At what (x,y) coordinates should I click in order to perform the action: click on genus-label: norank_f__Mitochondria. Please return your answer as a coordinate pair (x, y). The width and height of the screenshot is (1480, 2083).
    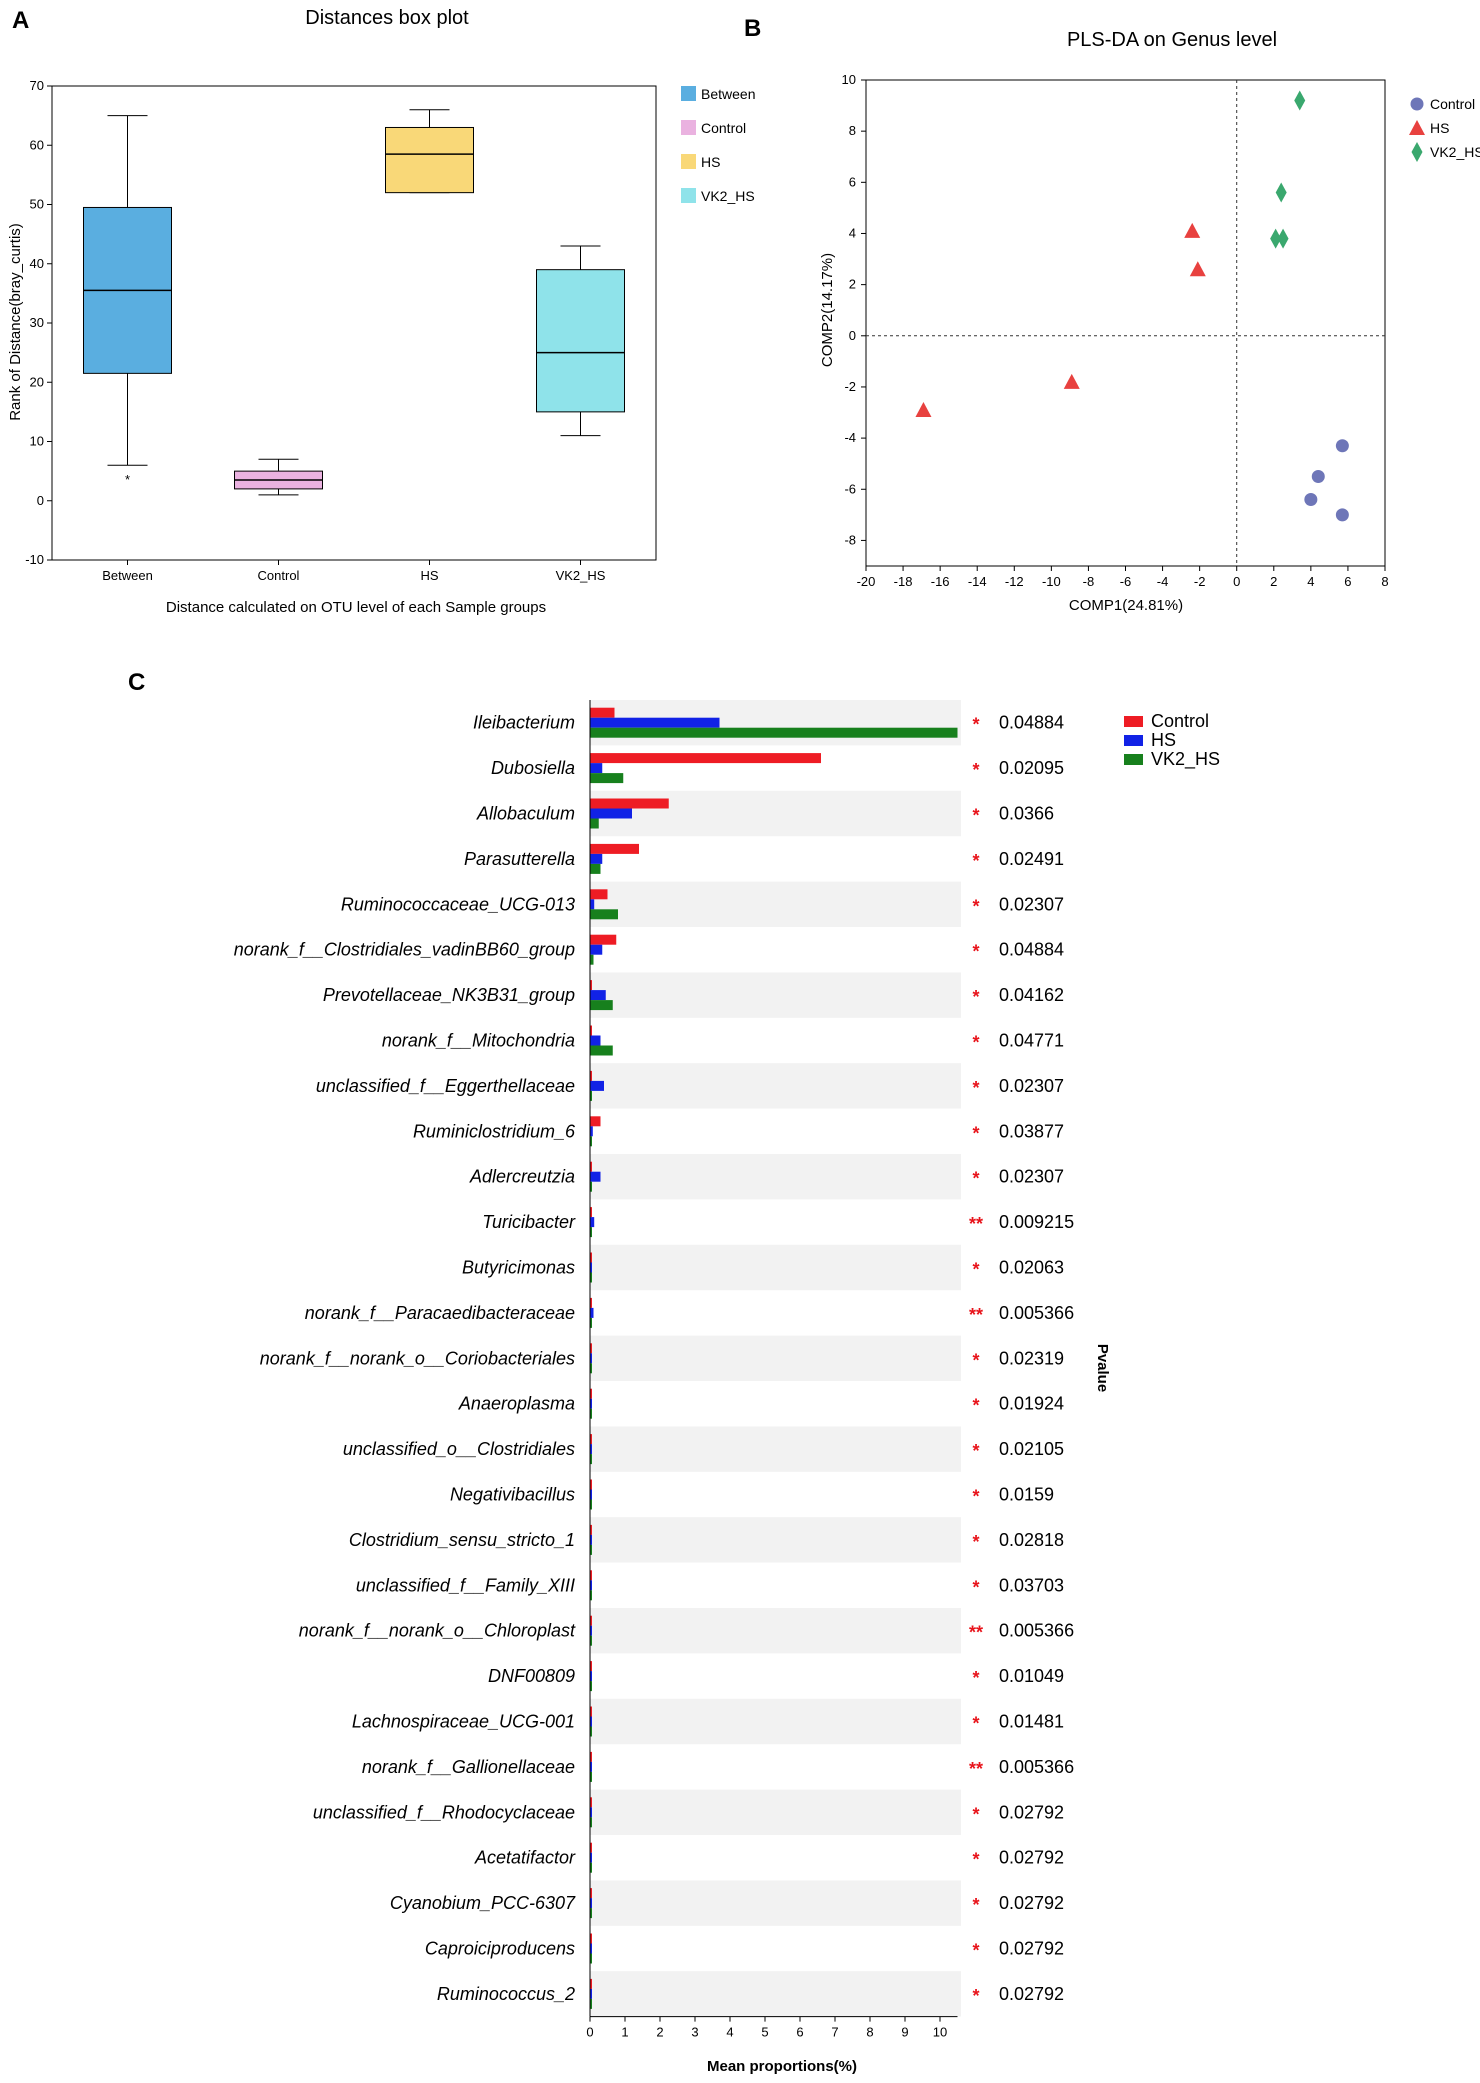
    Looking at the image, I should click on (478, 1041).